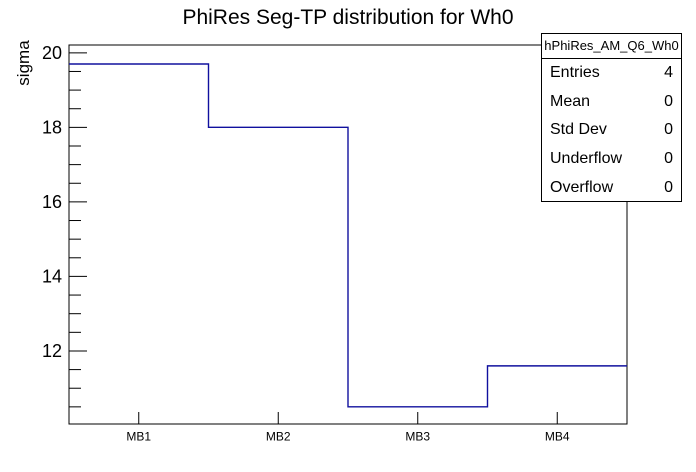  I want to click on stats-box-rows: Entries 4 Mean 0 Std Dev 0 Underflow 0 Overflow 0, so click(611, 130).